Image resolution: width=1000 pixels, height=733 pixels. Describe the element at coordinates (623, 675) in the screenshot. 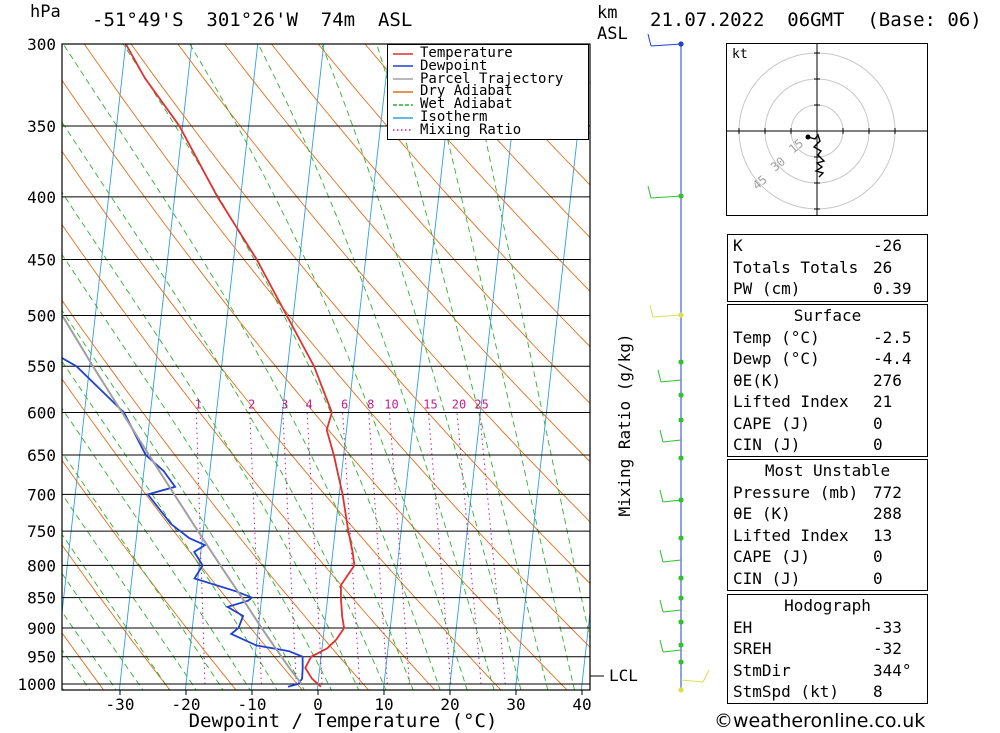

I see `lcl-label: LCL` at that location.